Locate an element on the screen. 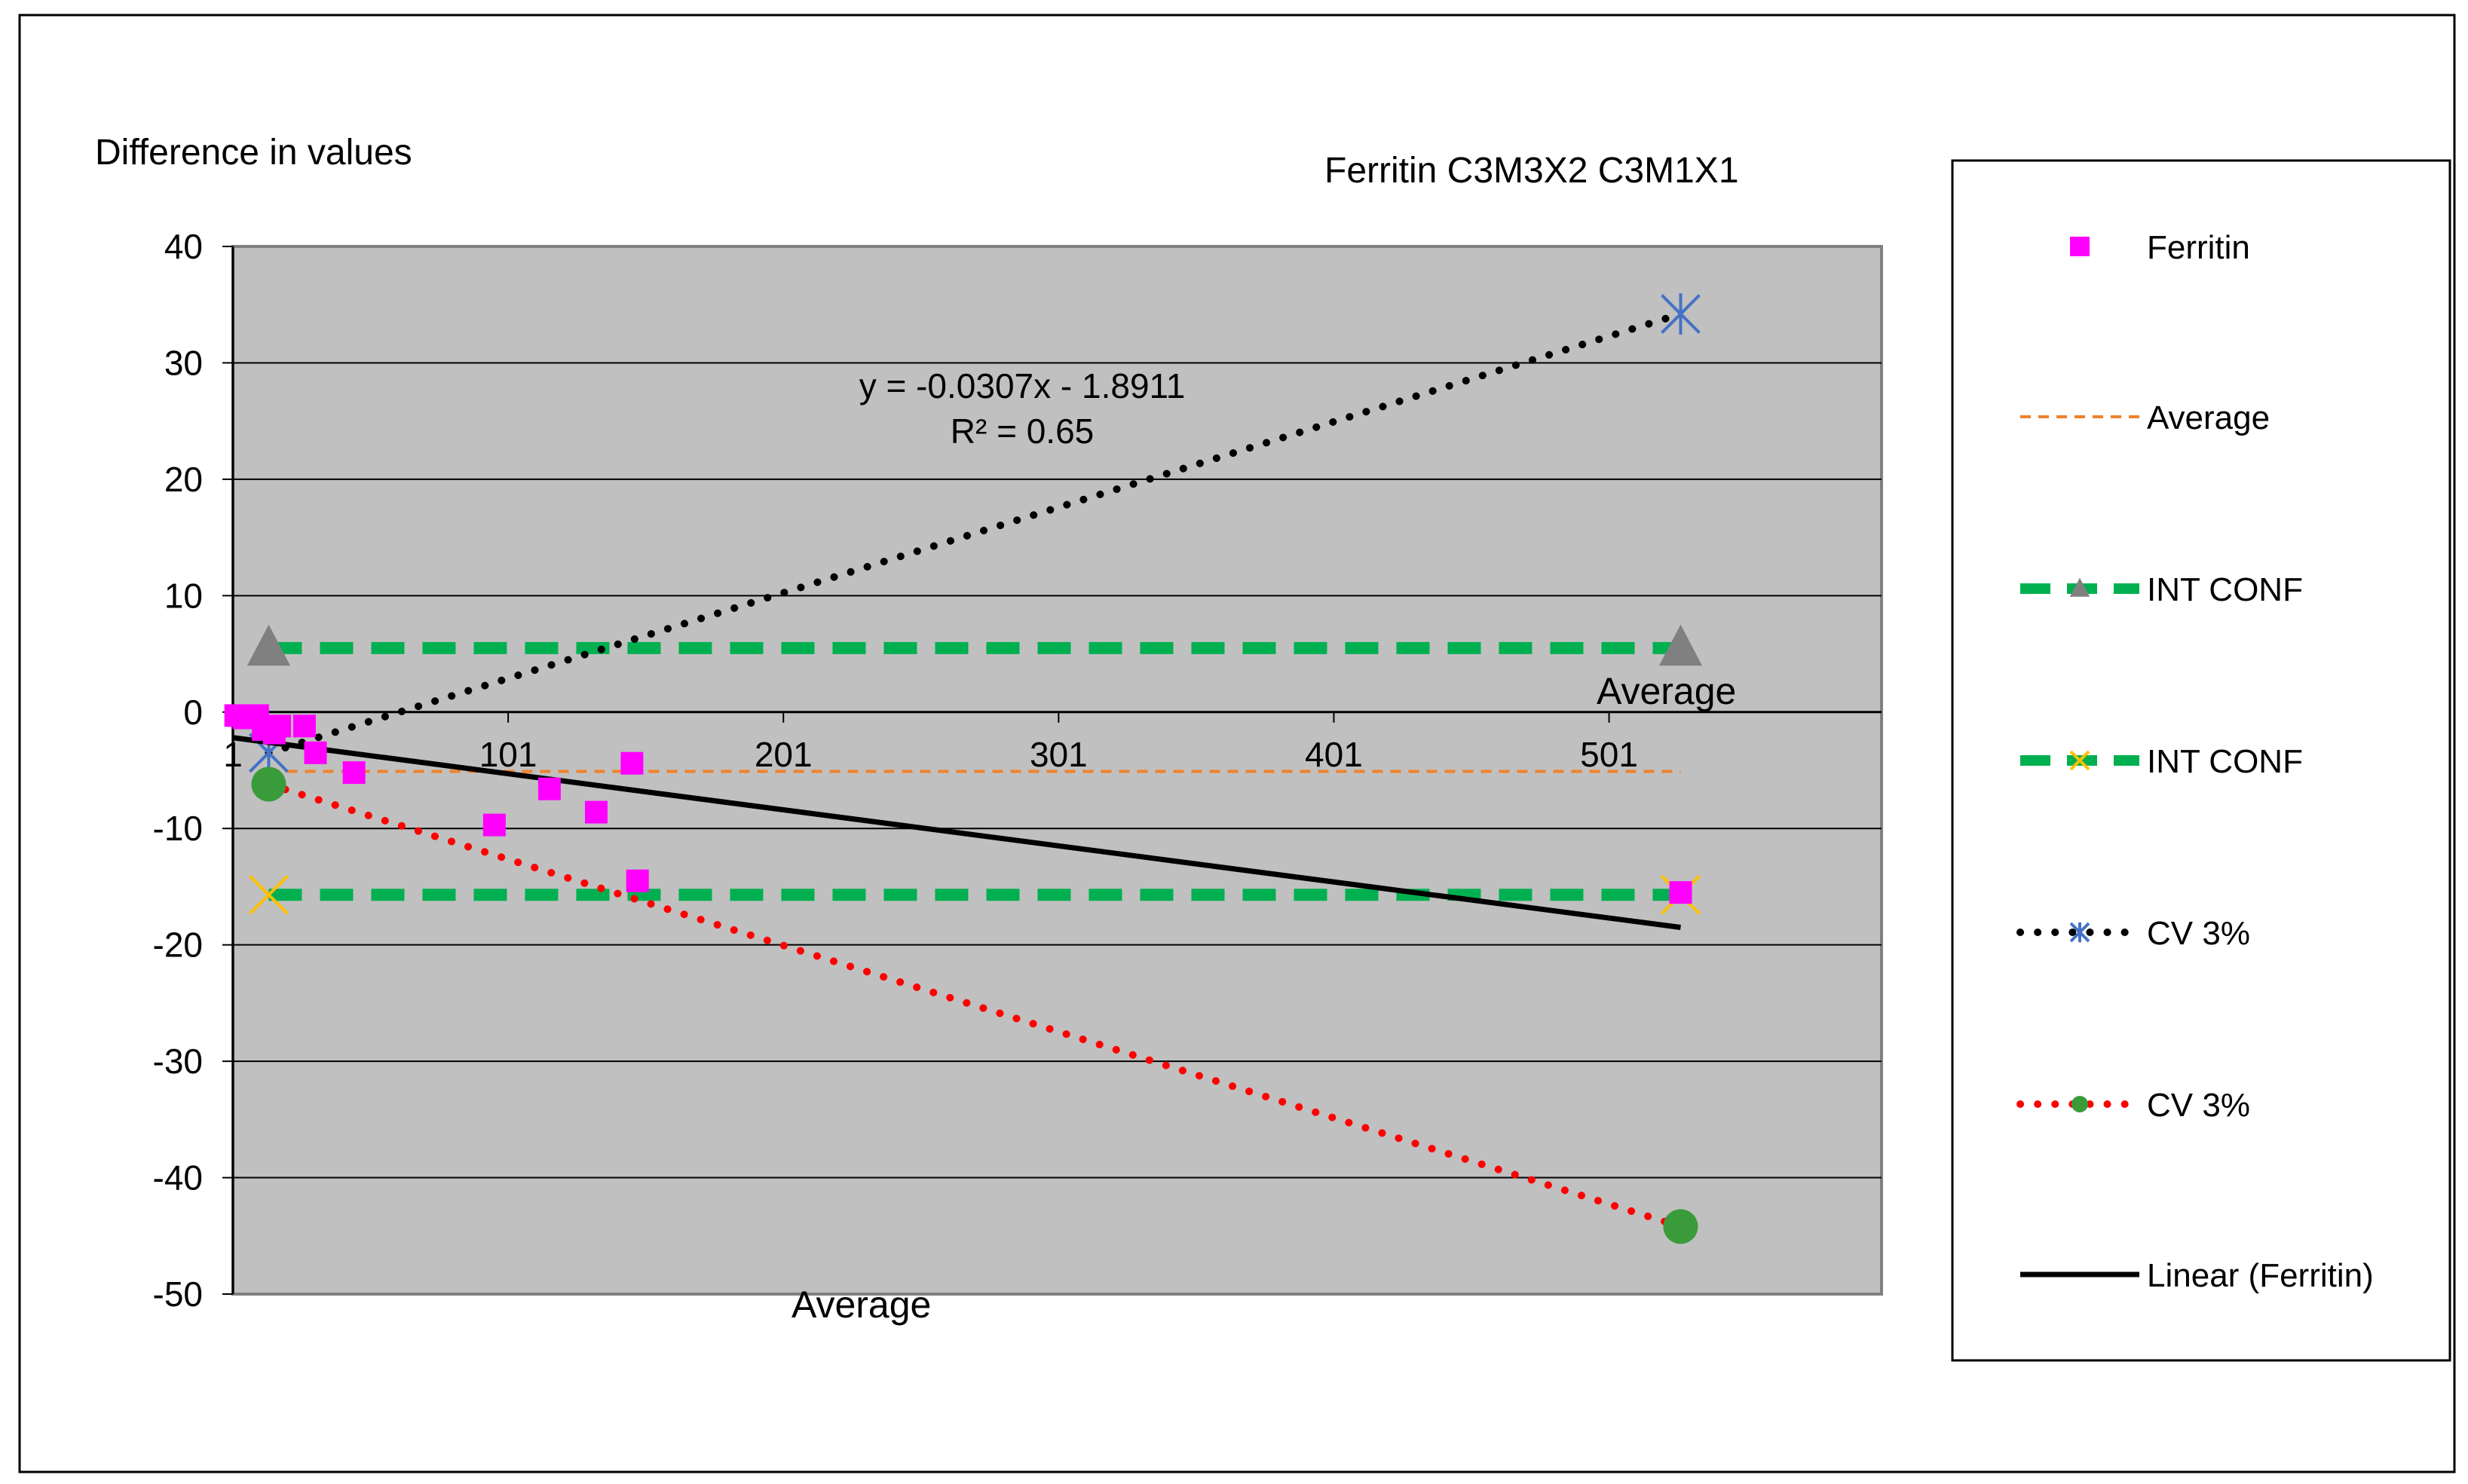 The image size is (2468, 1484). legend-item-2: INT CONF is located at coordinates (2162, 590).